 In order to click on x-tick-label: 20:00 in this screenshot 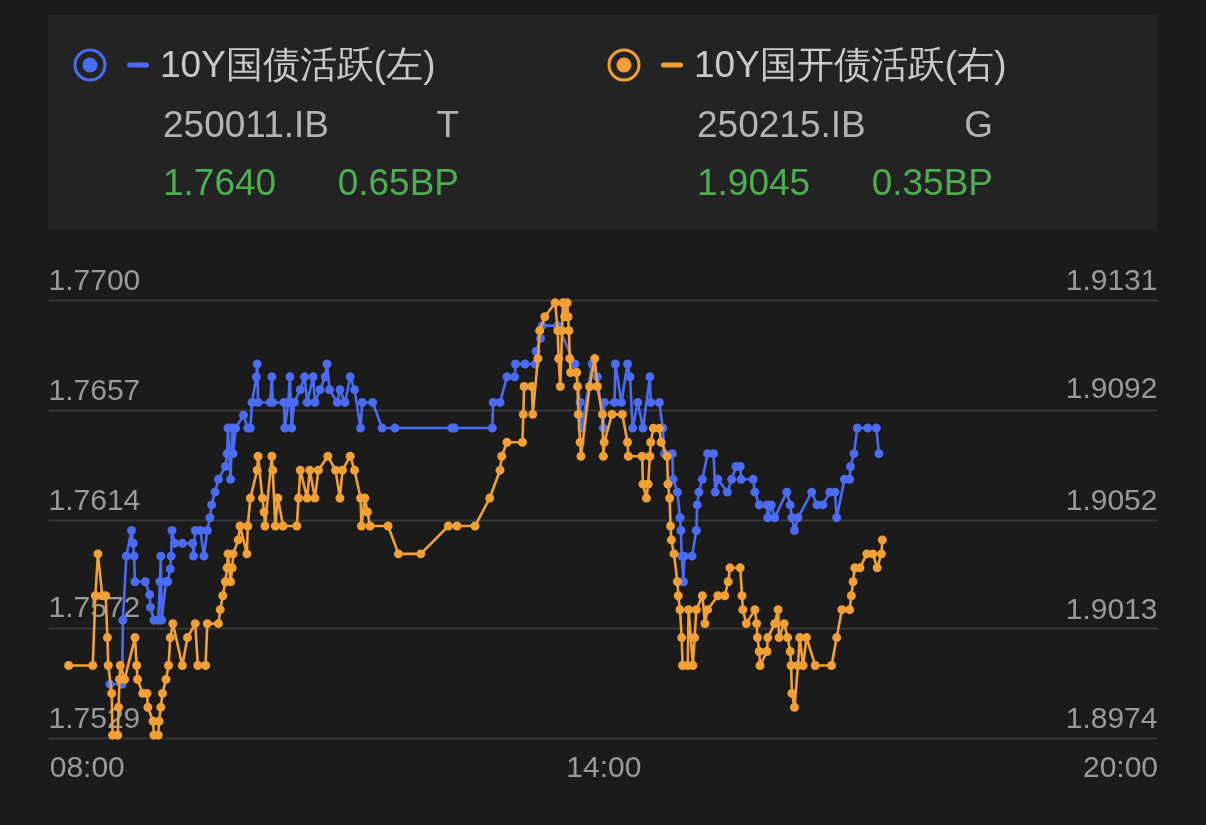, I will do `click(1120, 766)`.